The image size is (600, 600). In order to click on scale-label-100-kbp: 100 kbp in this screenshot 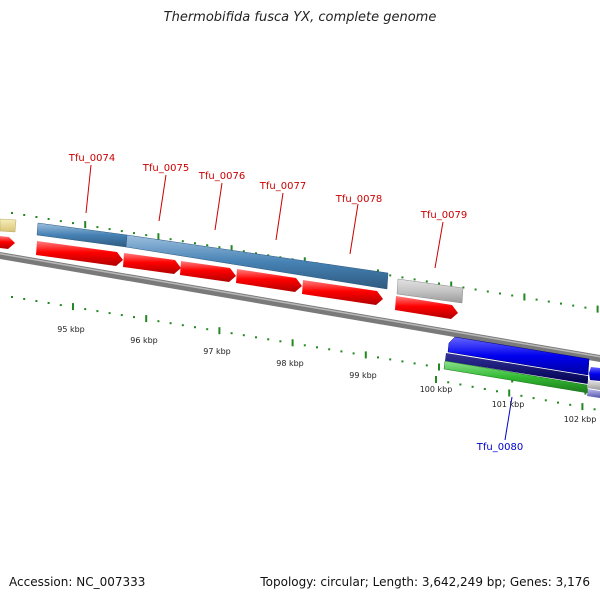, I will do `click(436, 389)`.